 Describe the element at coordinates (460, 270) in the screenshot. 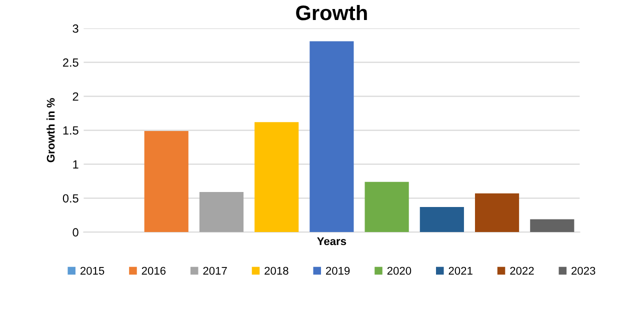

I see `legend-label: 2021` at that location.